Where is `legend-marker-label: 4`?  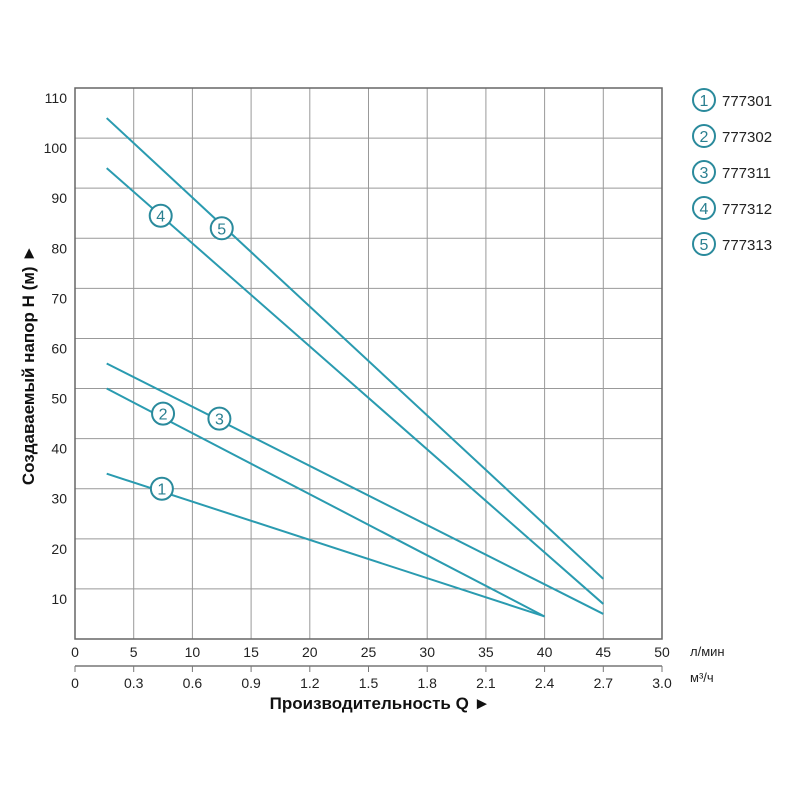
legend-marker-label: 4 is located at coordinates (704, 209).